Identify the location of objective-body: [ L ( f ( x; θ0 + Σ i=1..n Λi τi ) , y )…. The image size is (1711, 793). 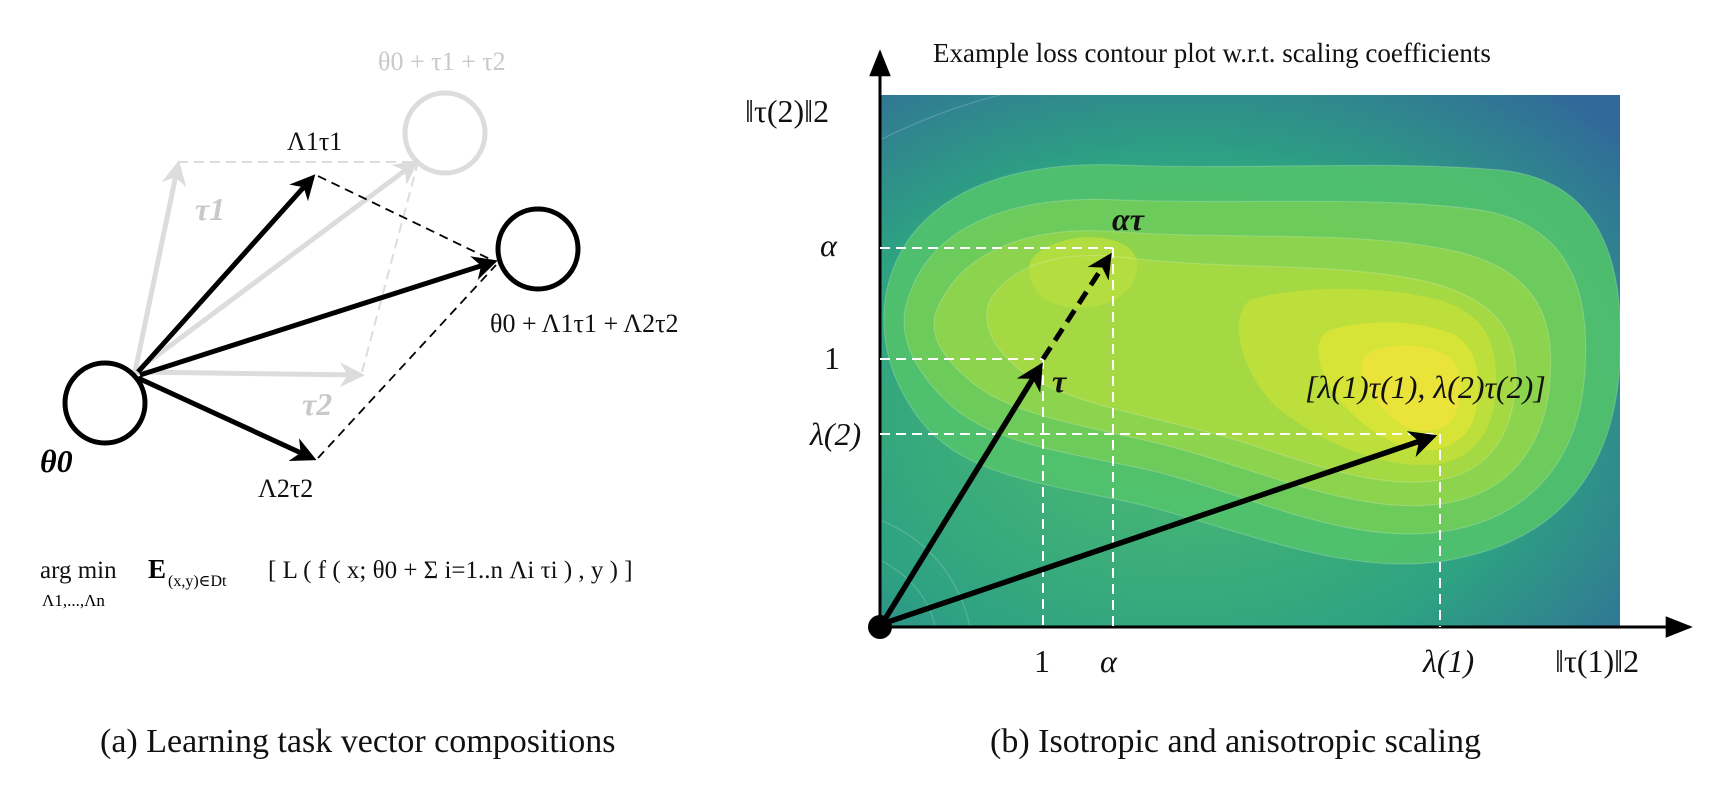
(450, 570).